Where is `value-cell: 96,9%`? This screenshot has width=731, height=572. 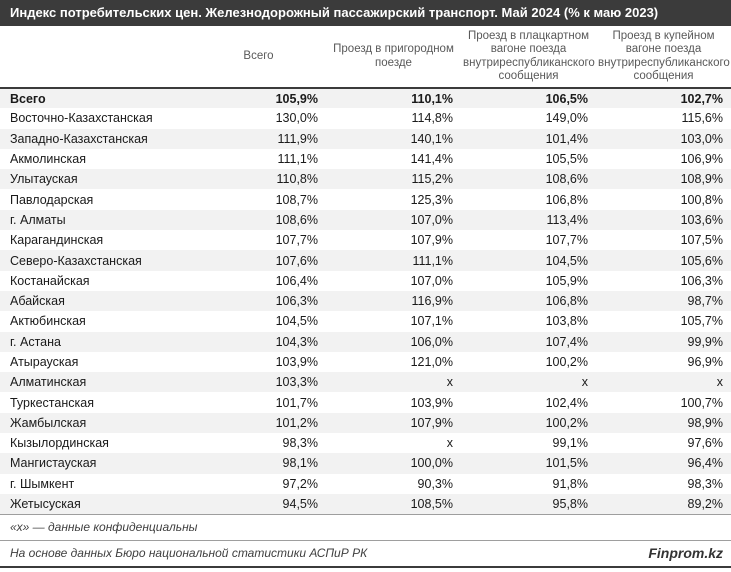 value-cell: 96,9% is located at coordinates (705, 362).